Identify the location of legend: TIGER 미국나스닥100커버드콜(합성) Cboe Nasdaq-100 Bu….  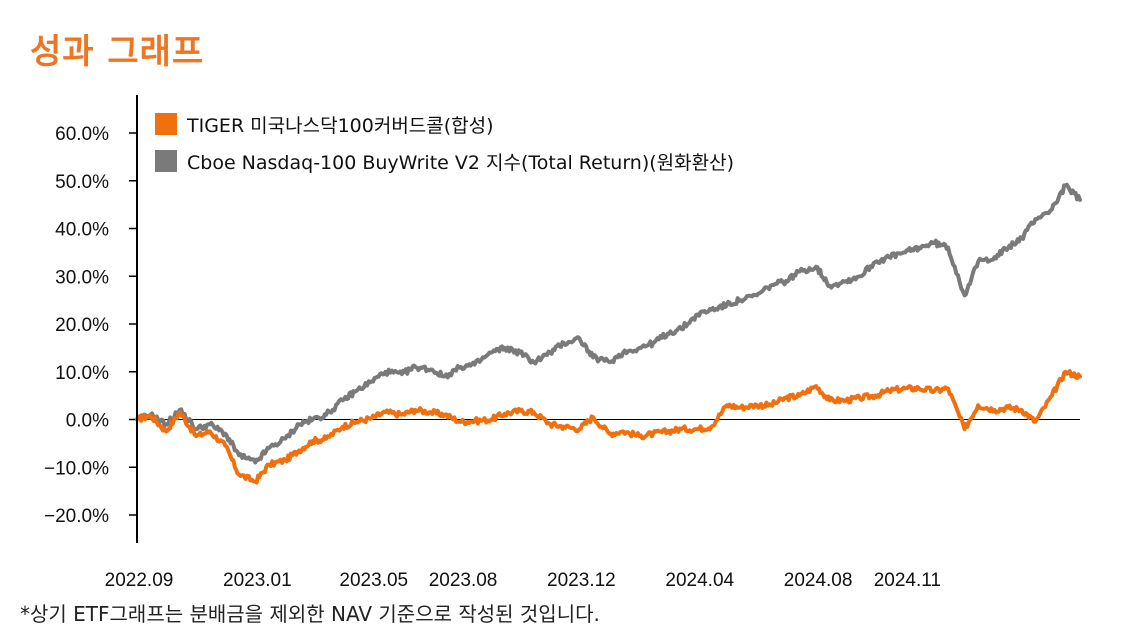
(444, 143).